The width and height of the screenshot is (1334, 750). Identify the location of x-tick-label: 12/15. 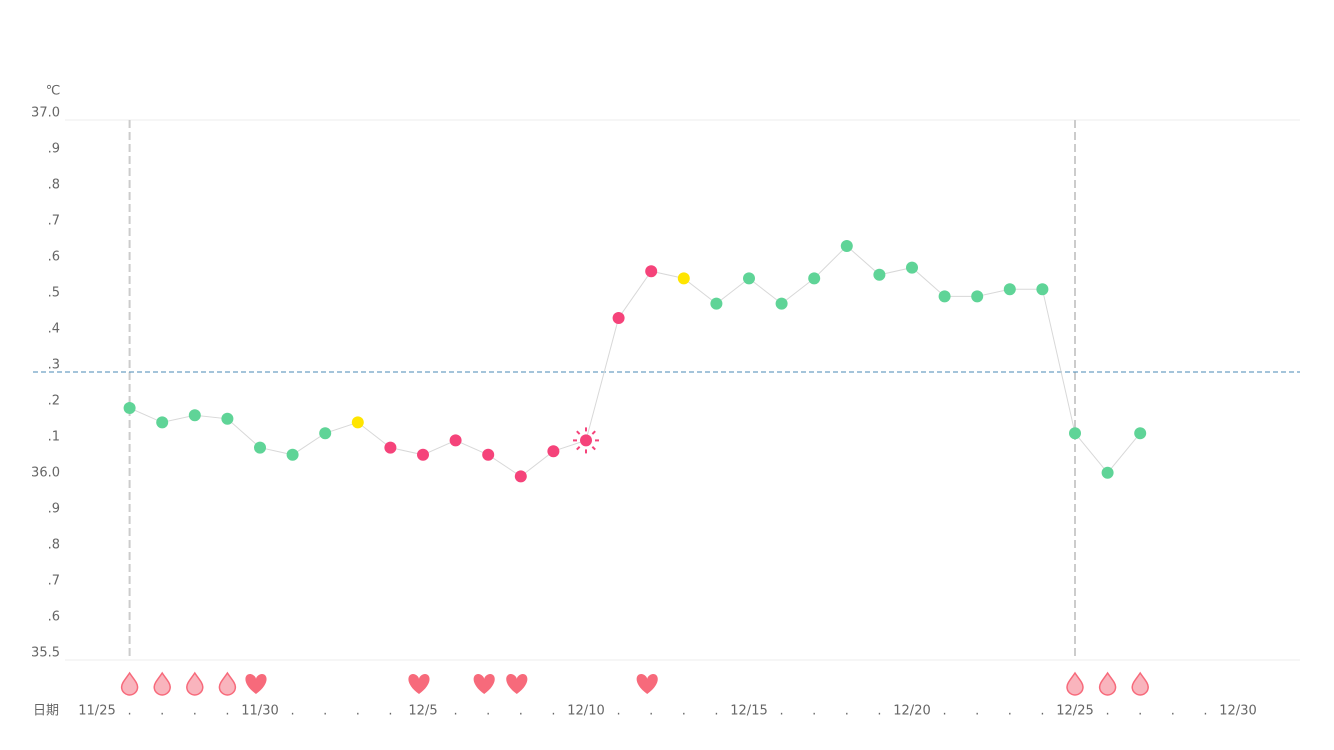
(748, 711).